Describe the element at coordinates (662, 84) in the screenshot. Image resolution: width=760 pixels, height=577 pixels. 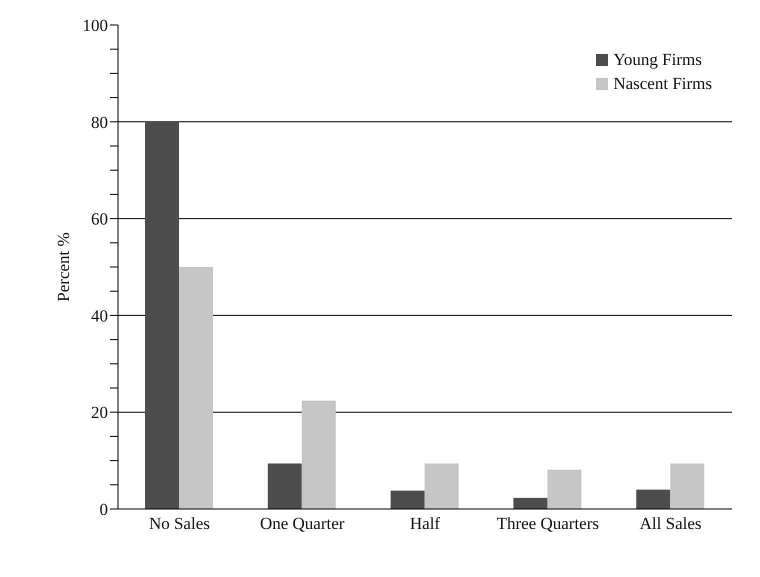
I see `legend-label: Nascent Firms` at that location.